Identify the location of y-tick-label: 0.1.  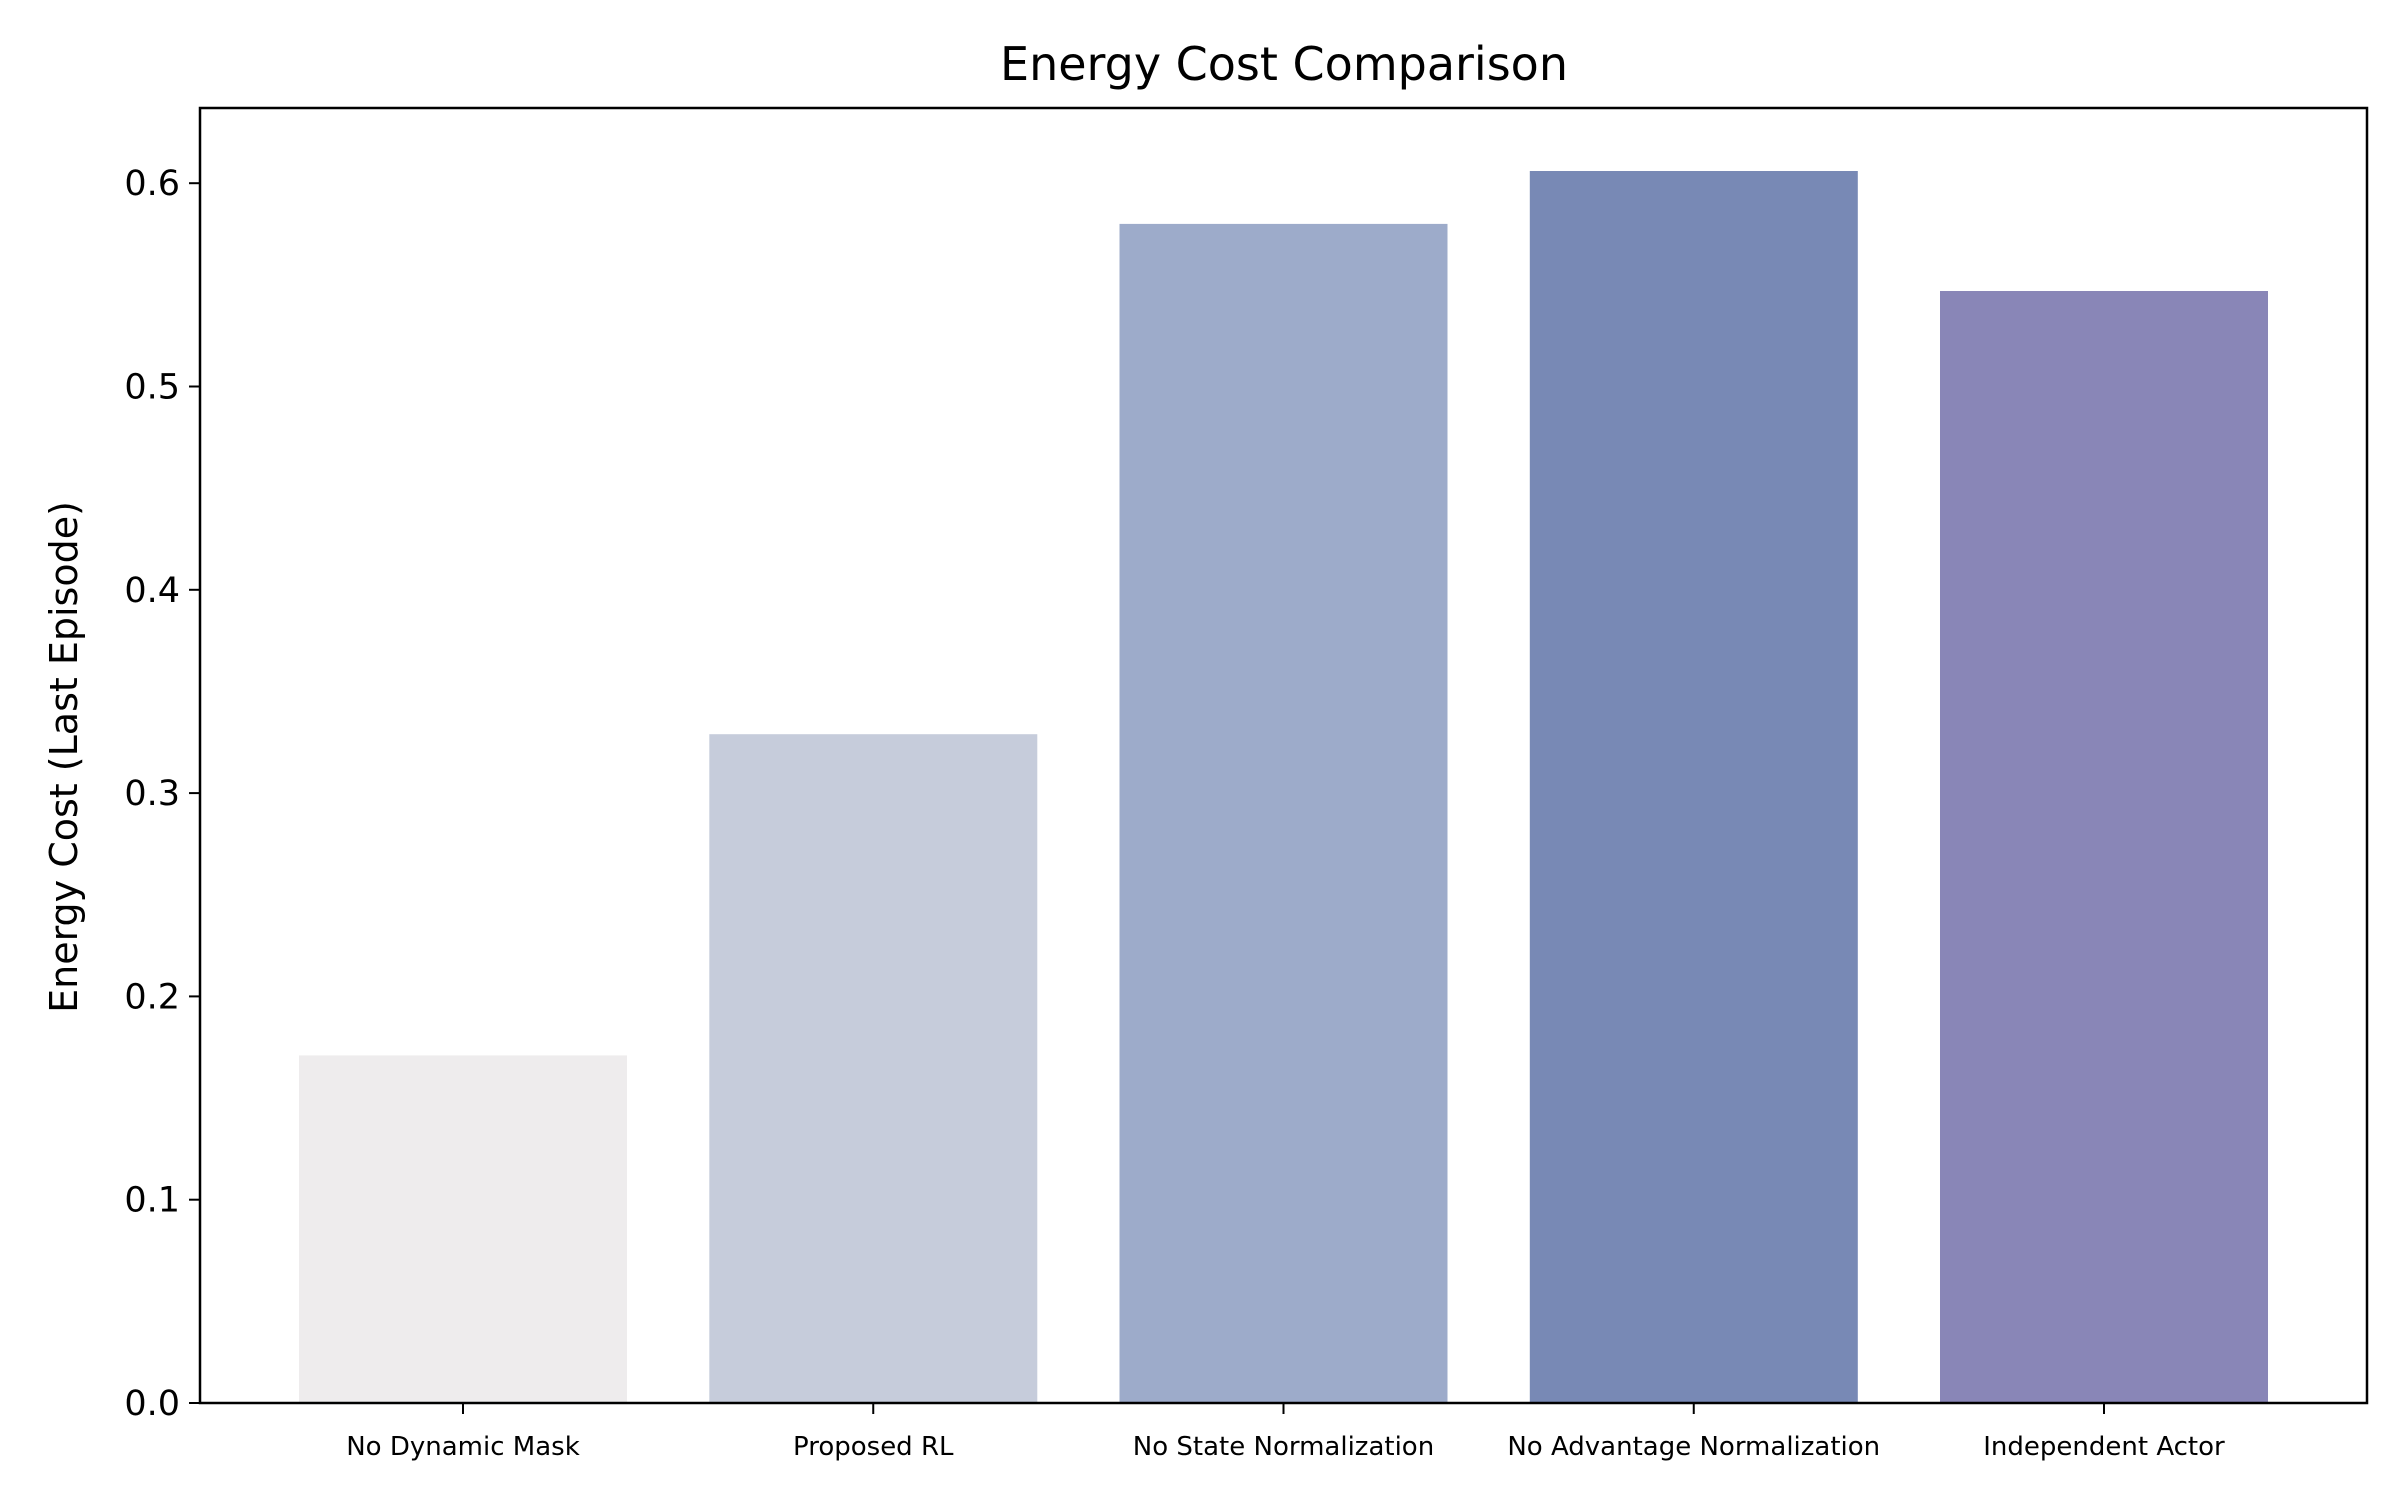
(152, 1201).